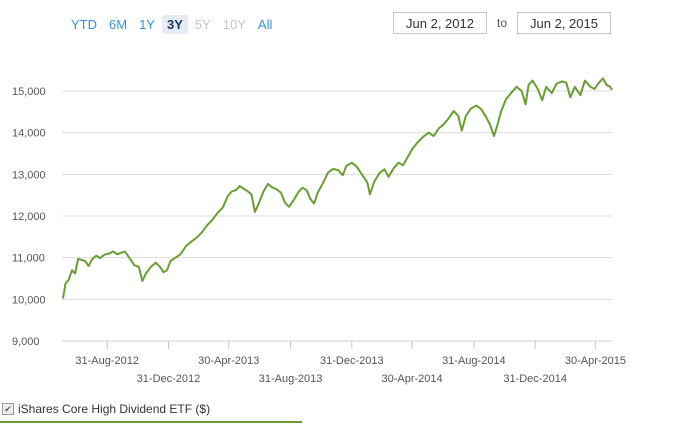 The image size is (692, 426). I want to click on legend: ✔ iShares Core High Dividend ETF ($), so click(106, 409).